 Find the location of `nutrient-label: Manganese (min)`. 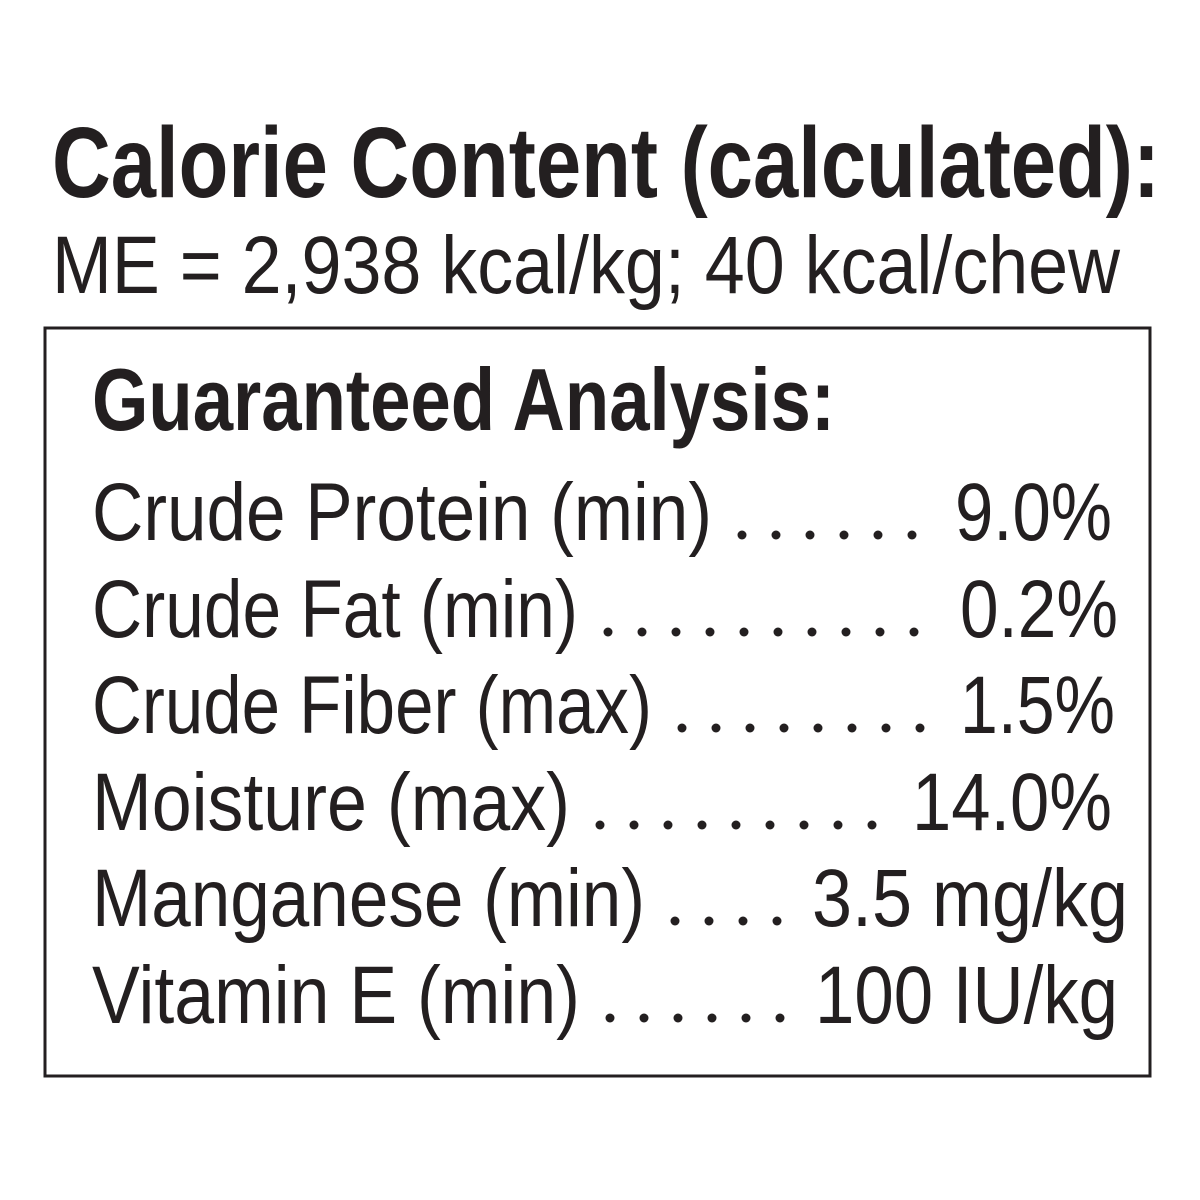

nutrient-label: Manganese (min) is located at coordinates (368, 898).